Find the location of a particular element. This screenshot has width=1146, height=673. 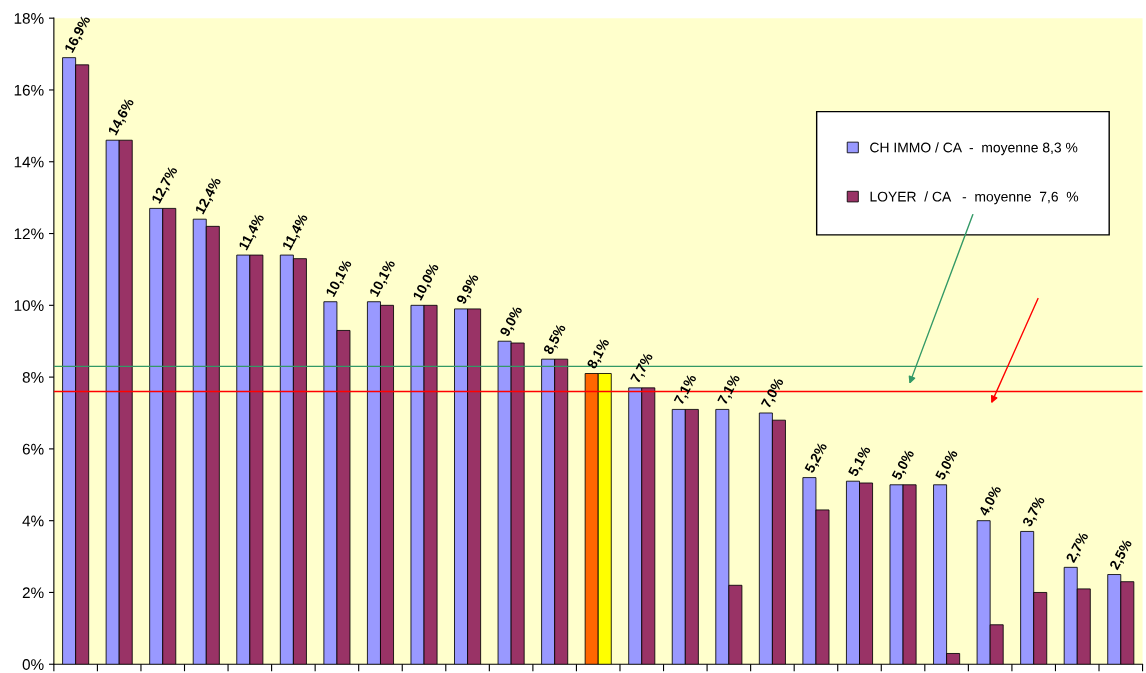

y-tick-label: 10% is located at coordinates (29, 305).